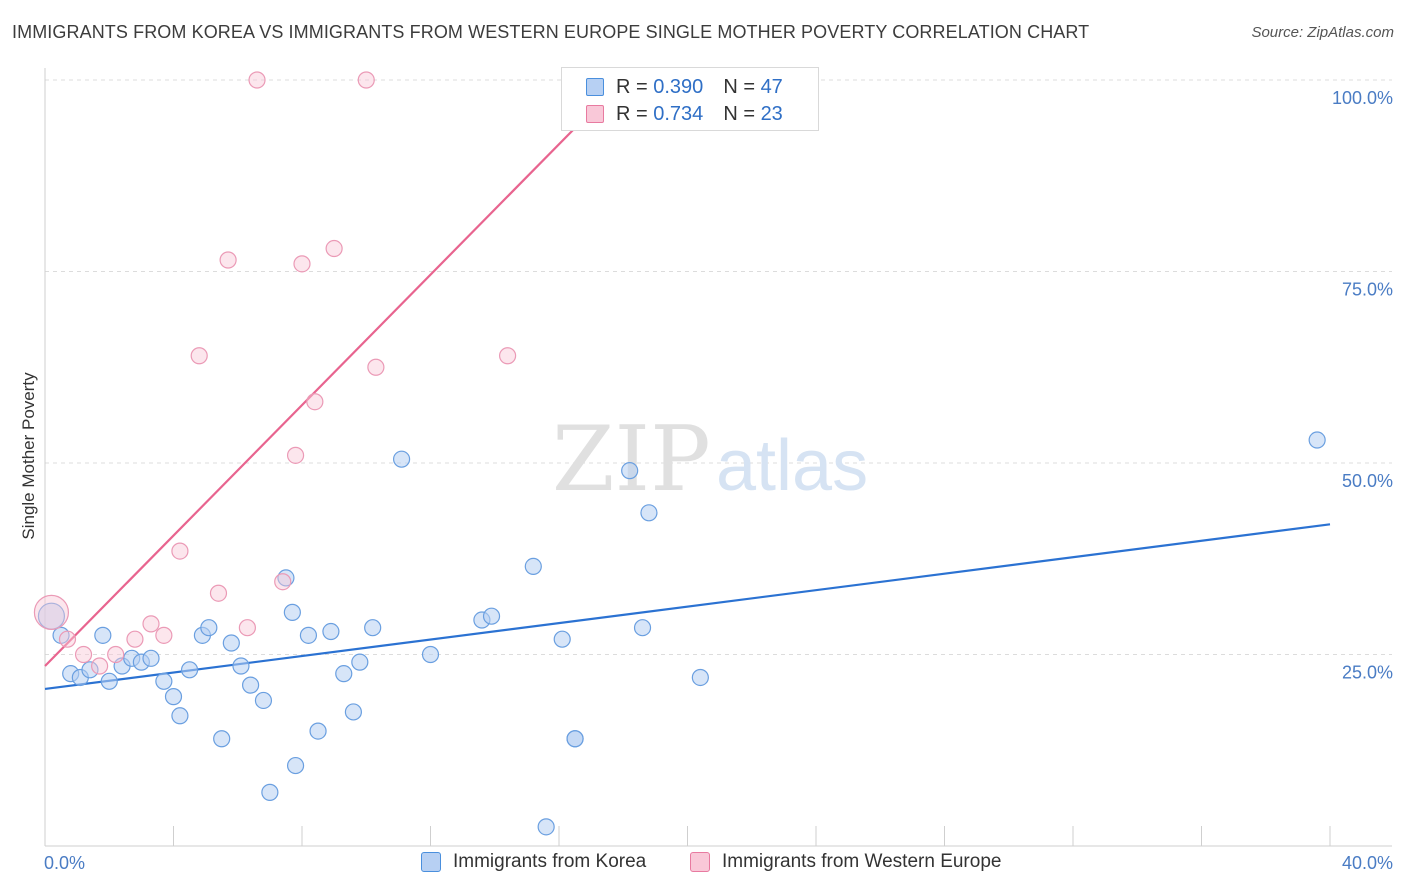 The image size is (1406, 892). I want to click on watermark: ZIP atlas, so click(710, 459).